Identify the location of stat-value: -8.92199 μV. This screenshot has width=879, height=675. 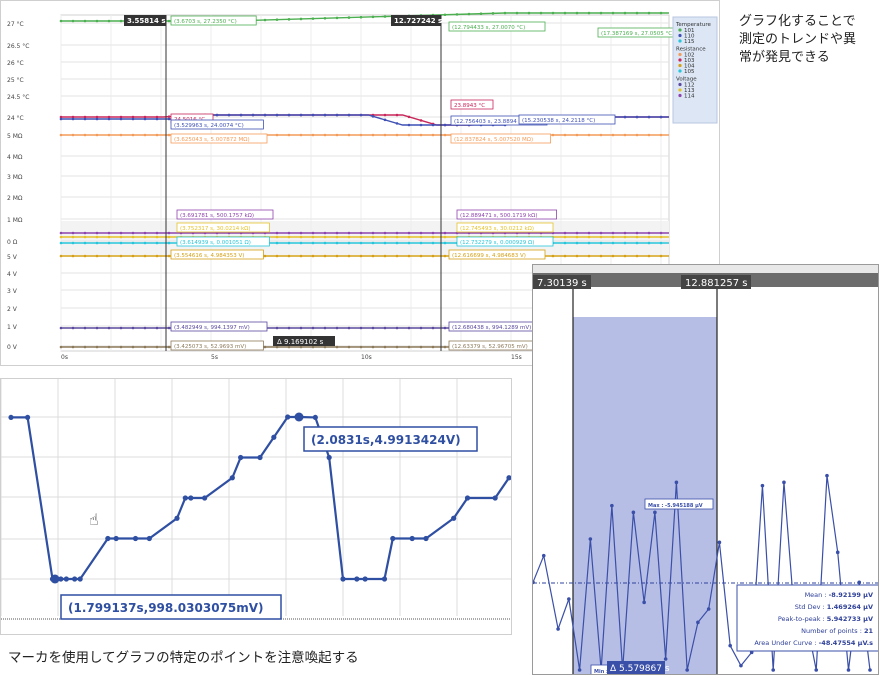
(851, 595).